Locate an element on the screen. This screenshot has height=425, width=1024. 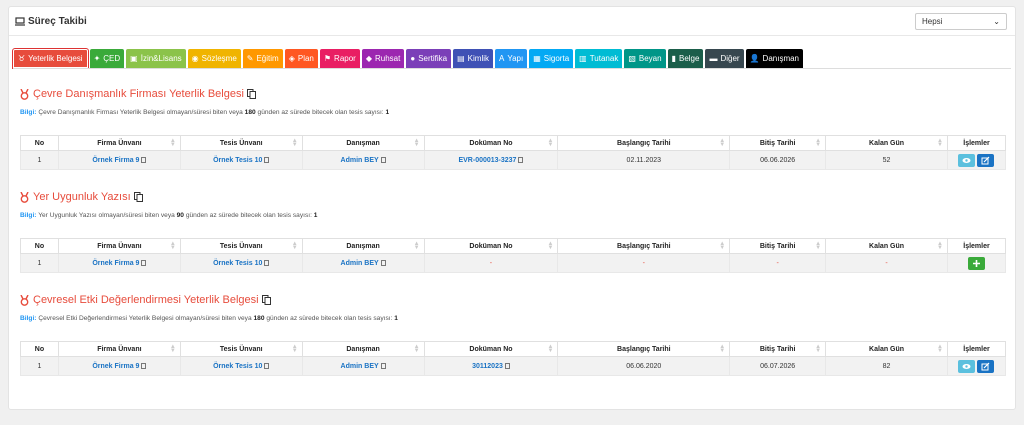
tab-16: ▬ Diğer is located at coordinates (724, 58).